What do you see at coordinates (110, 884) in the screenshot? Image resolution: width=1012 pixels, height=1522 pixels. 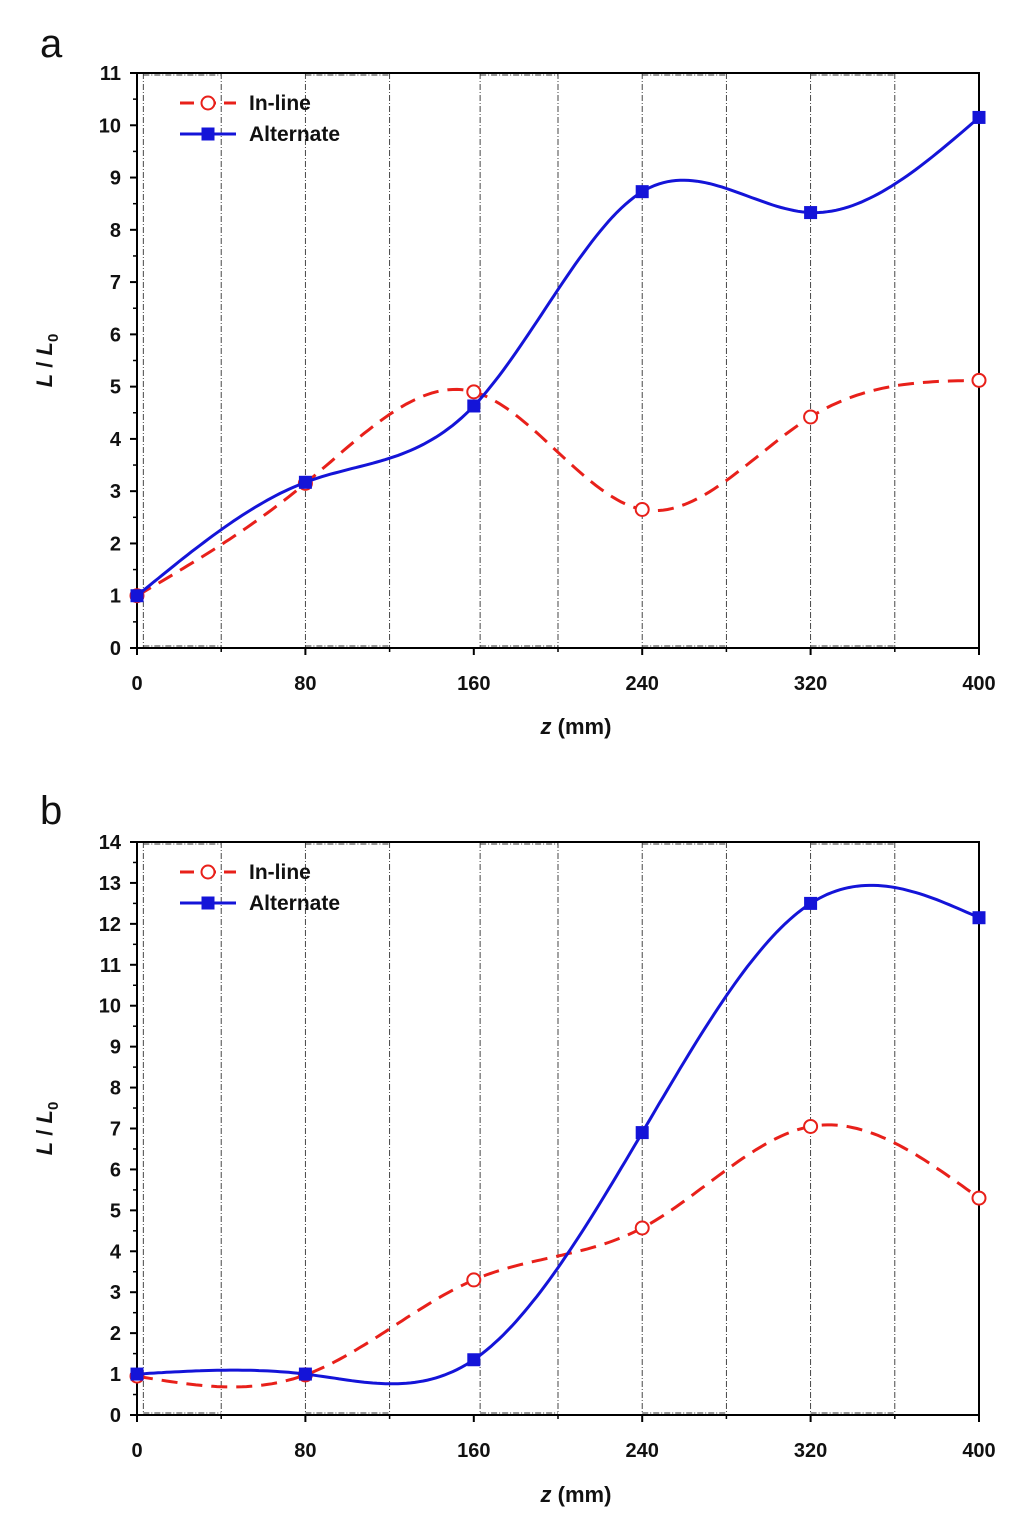 I see `y-tick-label: 13` at bounding box center [110, 884].